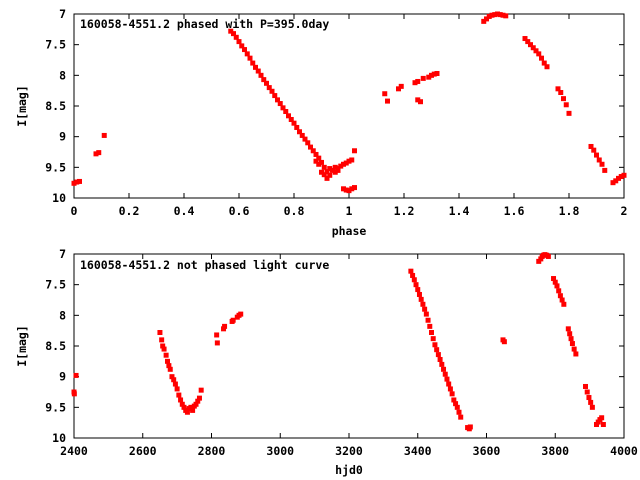 The width and height of the screenshot is (640, 480). Describe the element at coordinates (204, 265) in the screenshot. I see `plot-title: 160058-4551.2 not phased light curve` at that location.